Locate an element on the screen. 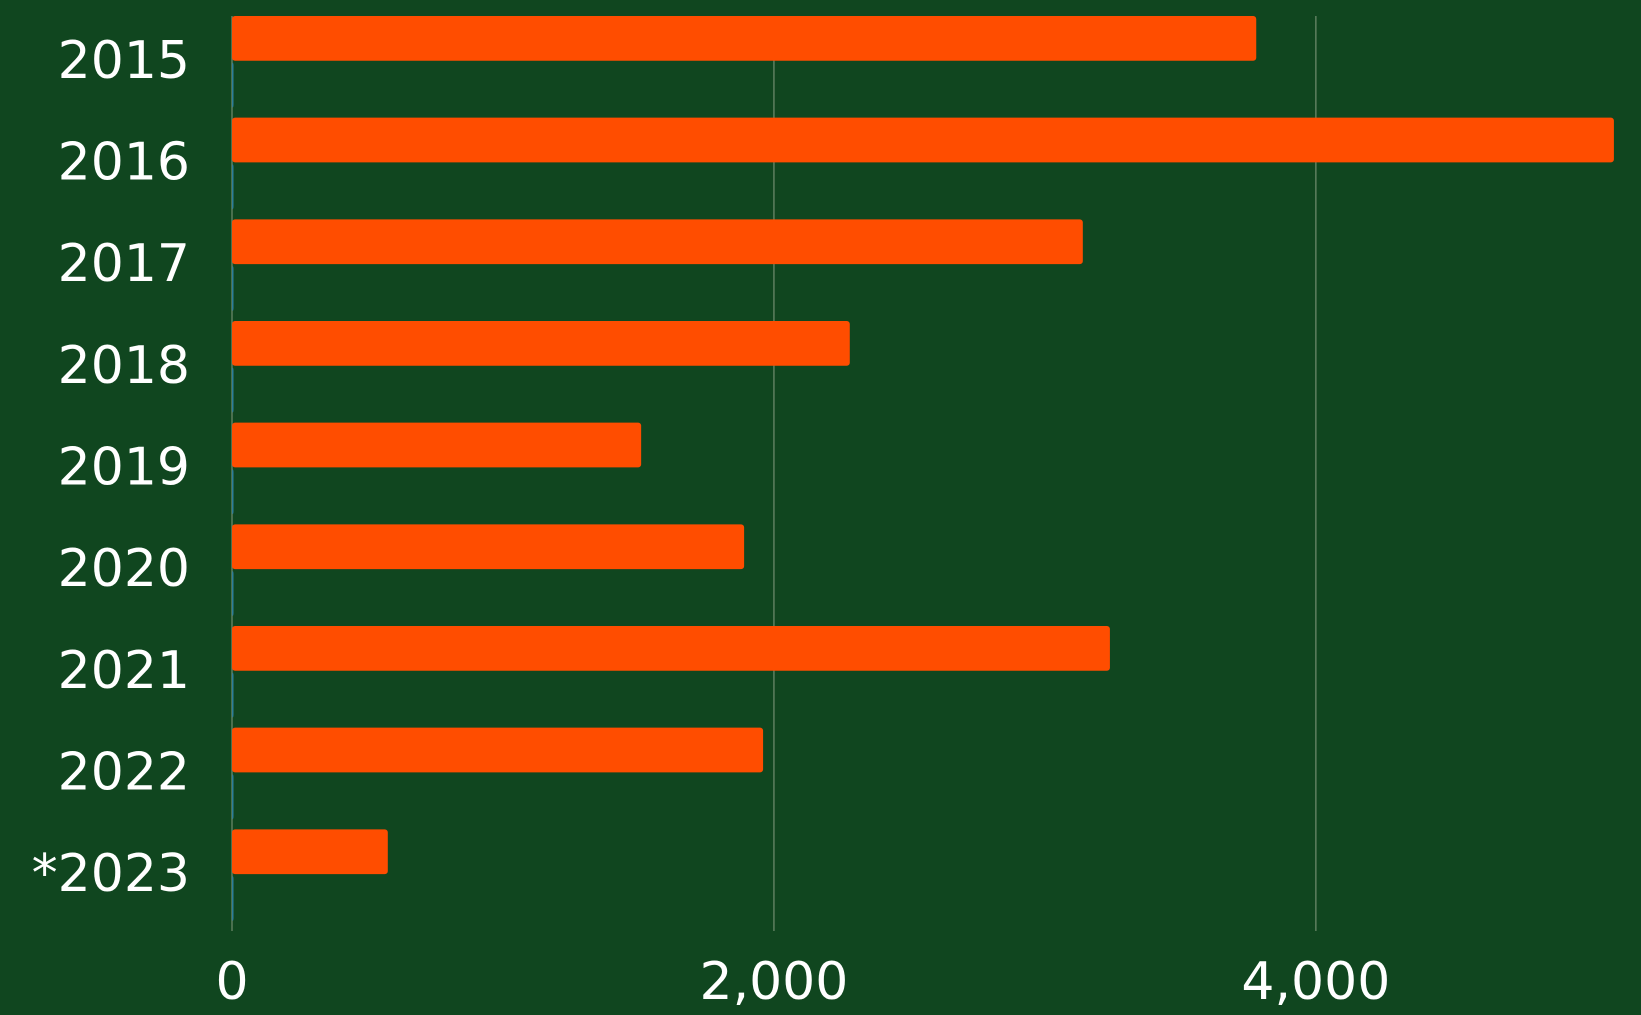  y-tick-label: *2023 is located at coordinates (111, 874).